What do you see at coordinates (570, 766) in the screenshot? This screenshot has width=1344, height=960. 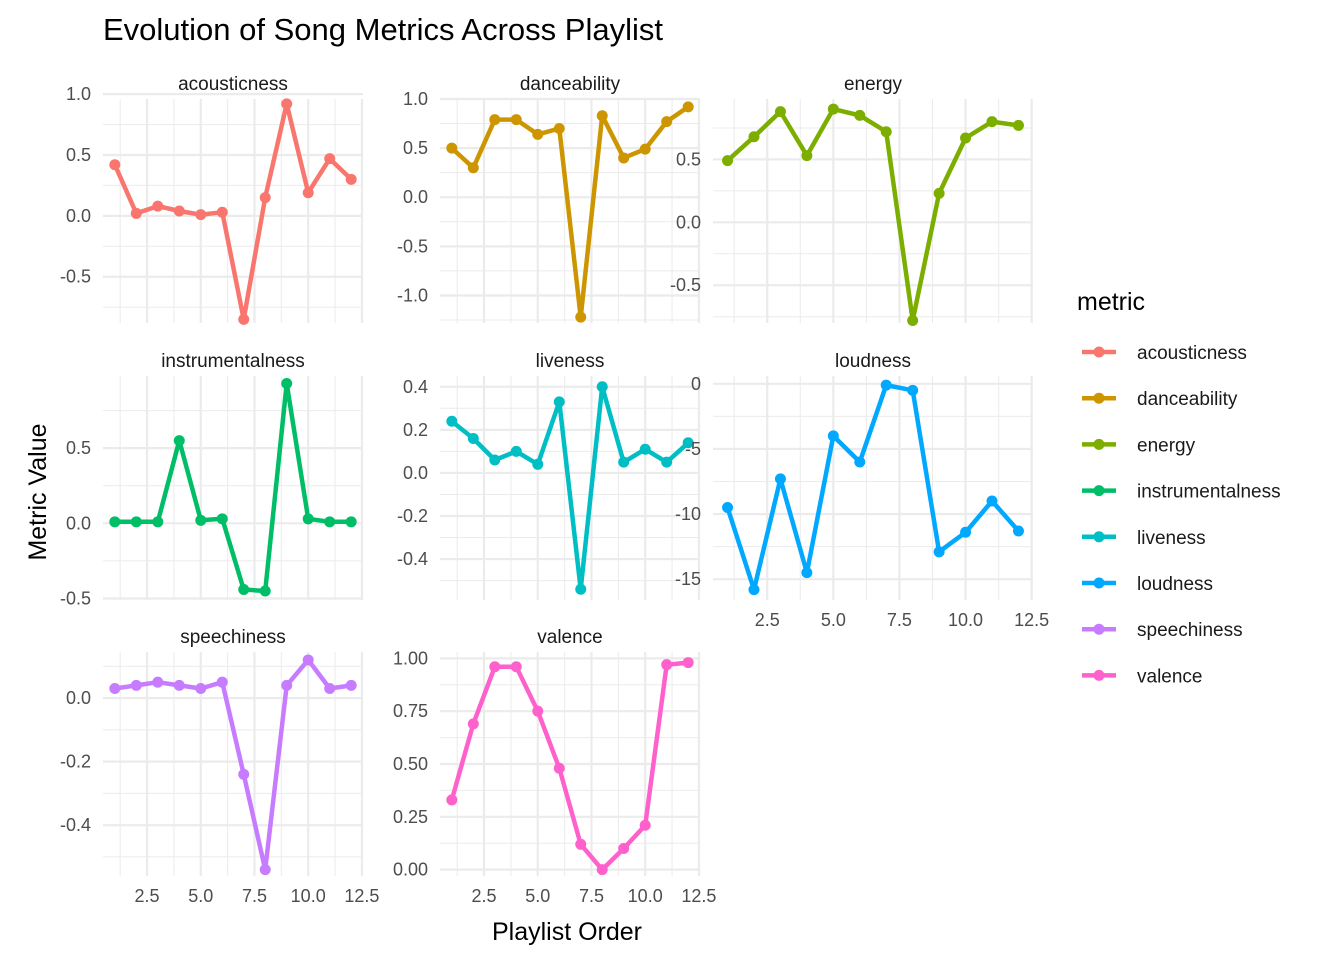 I see `series-line-valence` at bounding box center [570, 766].